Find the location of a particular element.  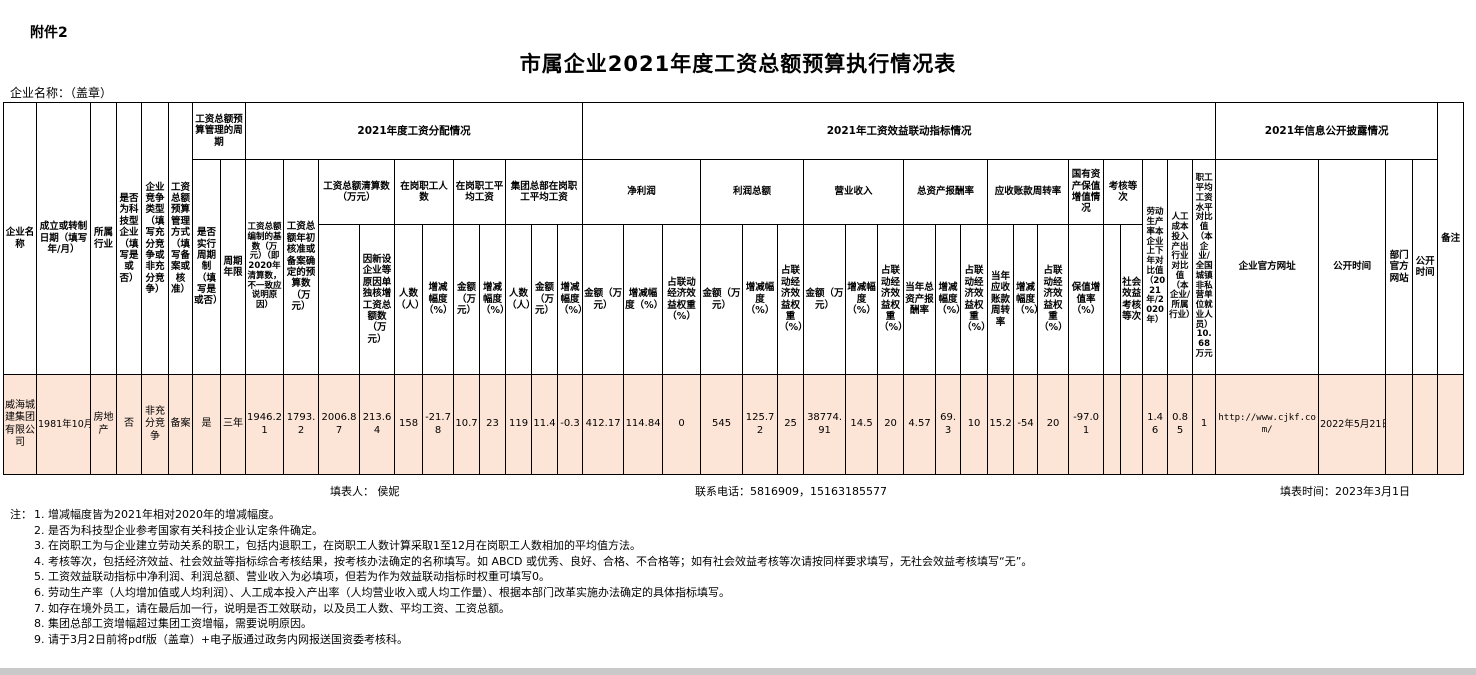

cell-dept-site is located at coordinates (1399, 424).